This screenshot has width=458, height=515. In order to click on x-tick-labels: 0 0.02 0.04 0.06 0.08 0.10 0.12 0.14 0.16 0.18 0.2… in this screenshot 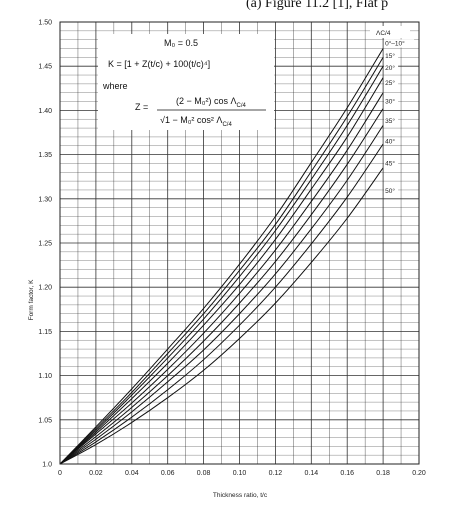, I will do `click(242, 473)`.